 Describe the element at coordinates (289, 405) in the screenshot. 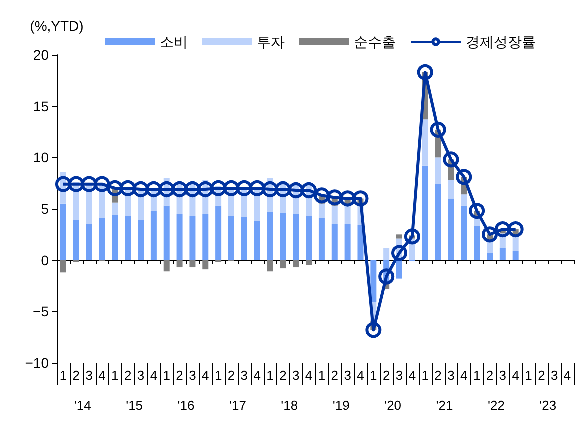

I see `text: '18` at that location.